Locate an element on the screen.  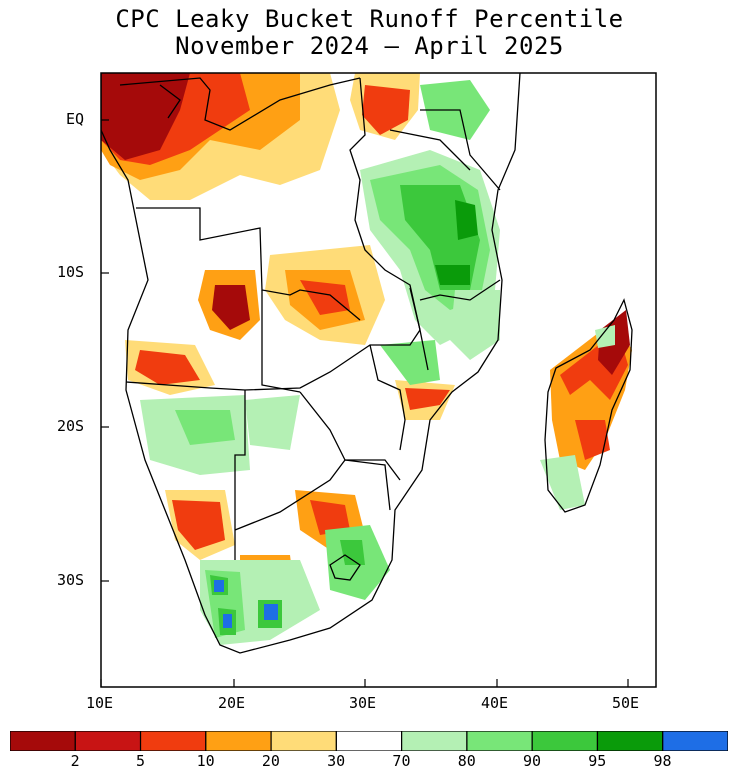
color-legend-bar is located at coordinates (369, 741).